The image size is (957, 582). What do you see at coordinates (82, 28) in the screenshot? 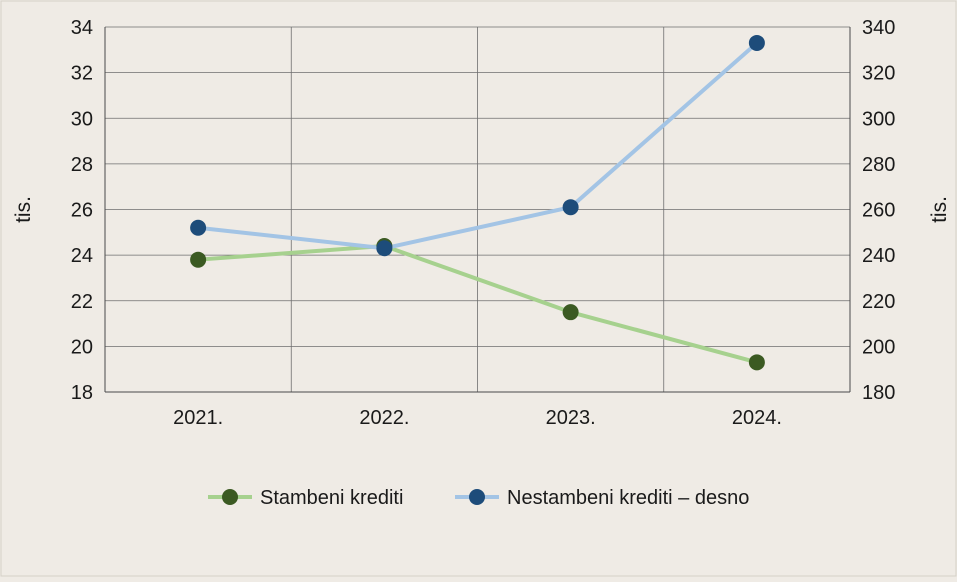
I see `y-left-tick-label: 34` at bounding box center [82, 28].